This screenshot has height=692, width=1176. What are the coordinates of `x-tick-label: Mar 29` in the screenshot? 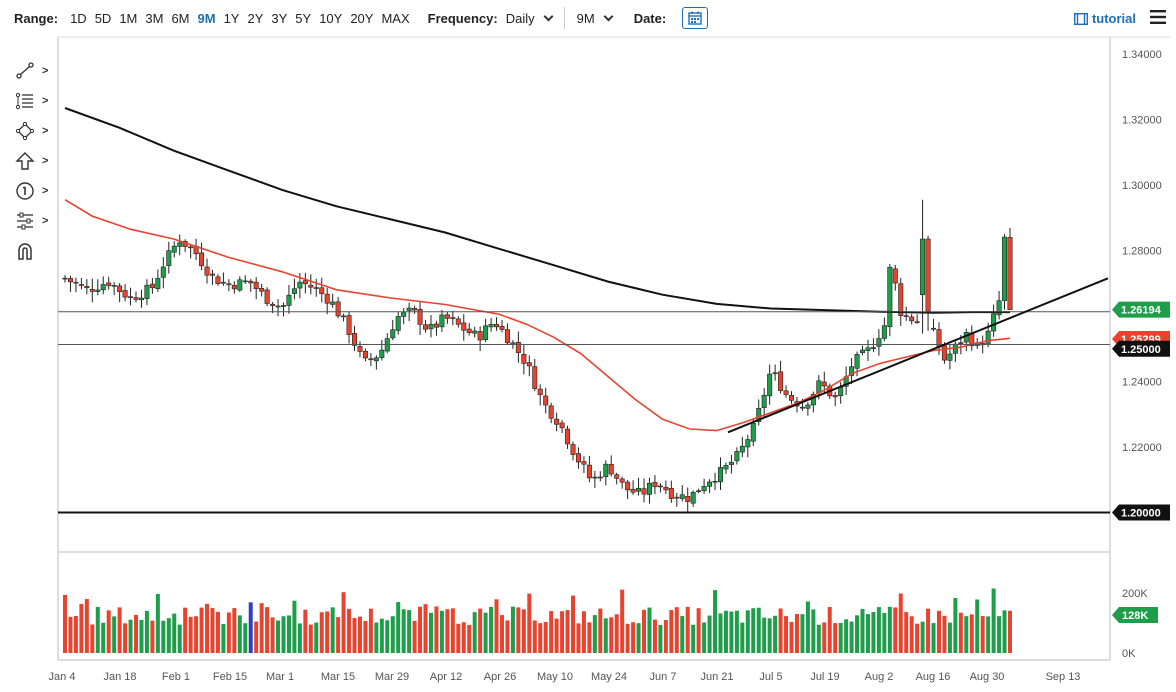 It's located at (392, 677).